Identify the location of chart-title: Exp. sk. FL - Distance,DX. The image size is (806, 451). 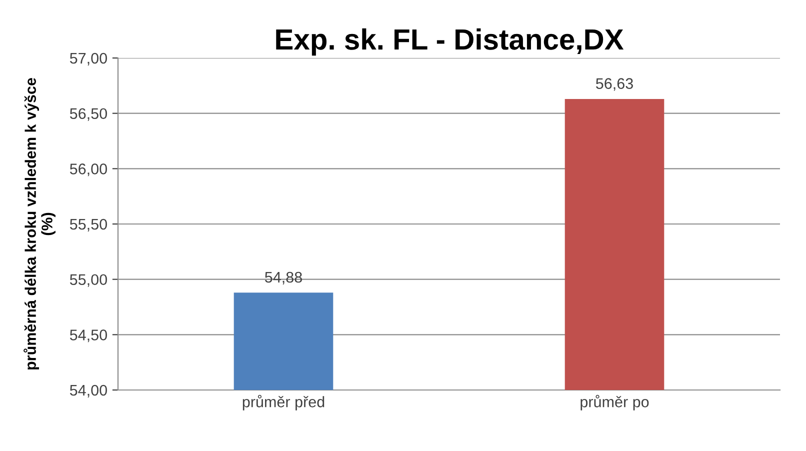
(450, 42).